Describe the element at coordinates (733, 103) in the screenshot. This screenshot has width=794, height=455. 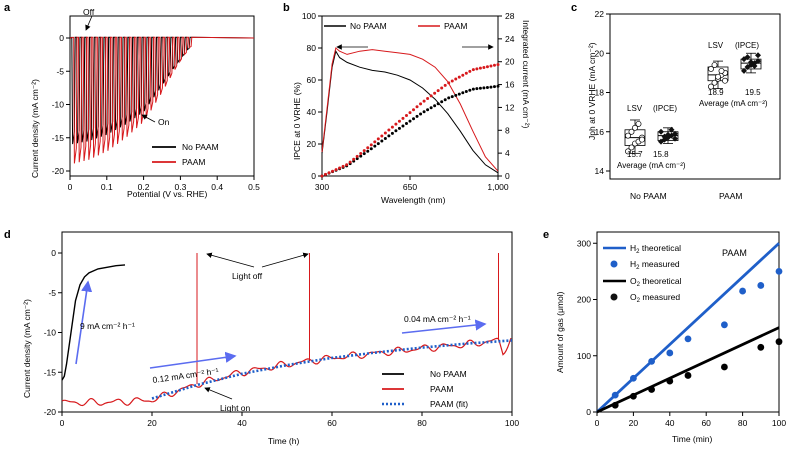
I see `avg-caption: Average (mA cm⁻²)` at that location.